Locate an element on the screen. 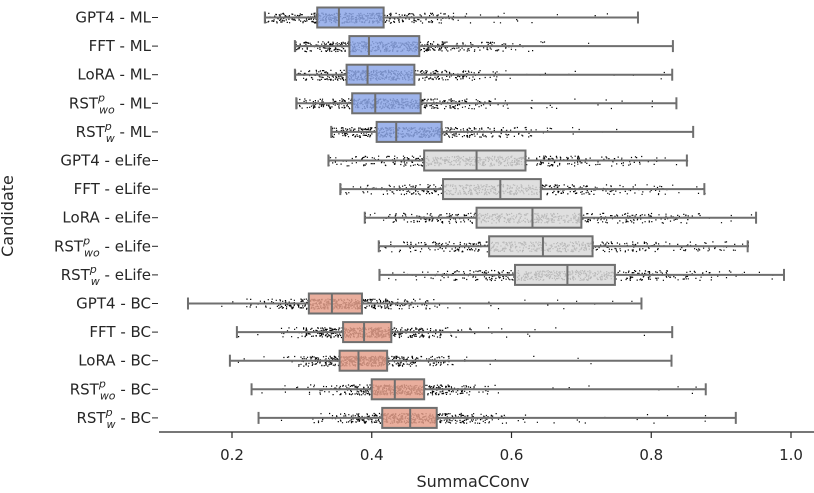 The image size is (814, 493). y-tick-label: GPT4 - eLife is located at coordinates (105, 161).